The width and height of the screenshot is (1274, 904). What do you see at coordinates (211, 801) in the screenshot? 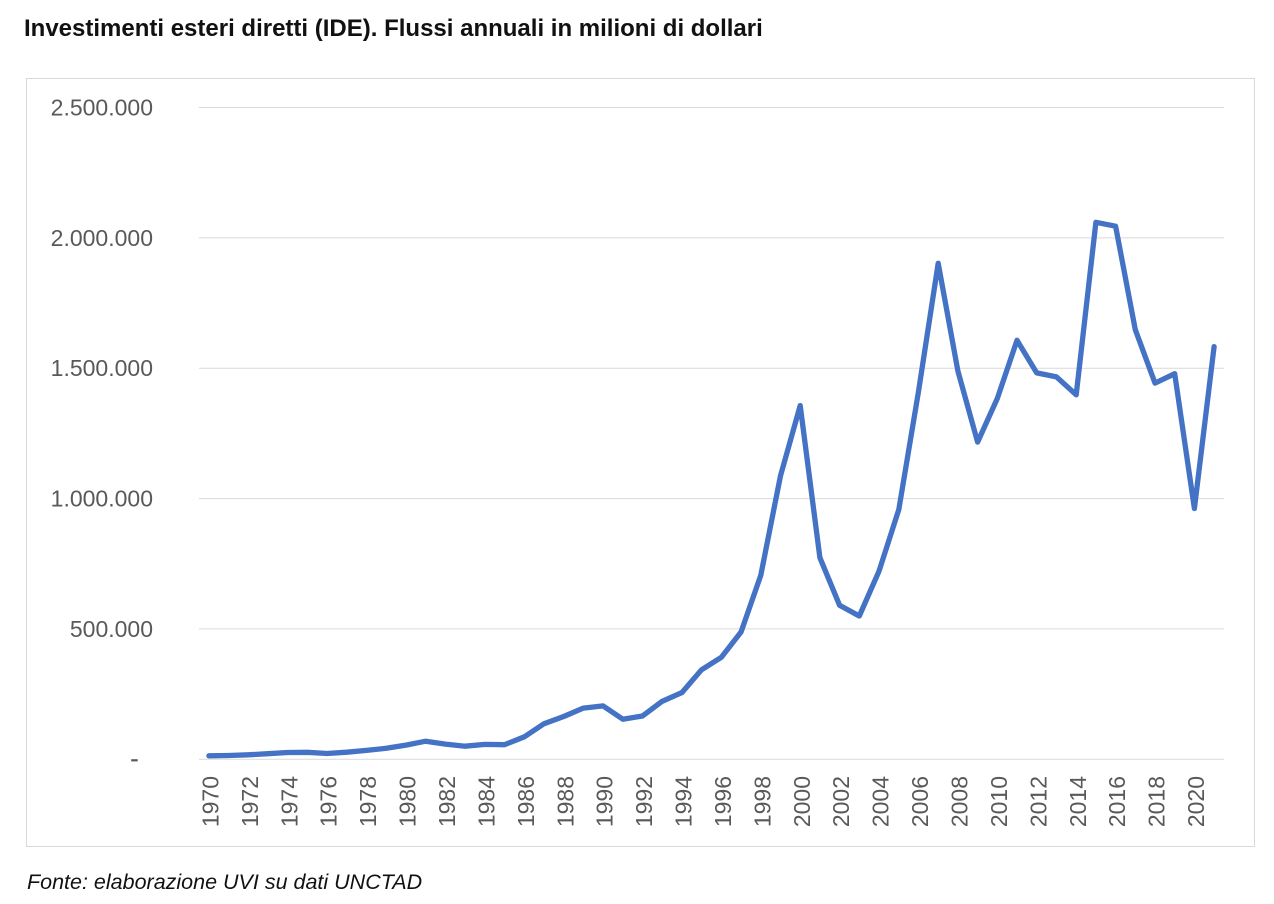
I see `svg-text: 1970` at bounding box center [211, 801].